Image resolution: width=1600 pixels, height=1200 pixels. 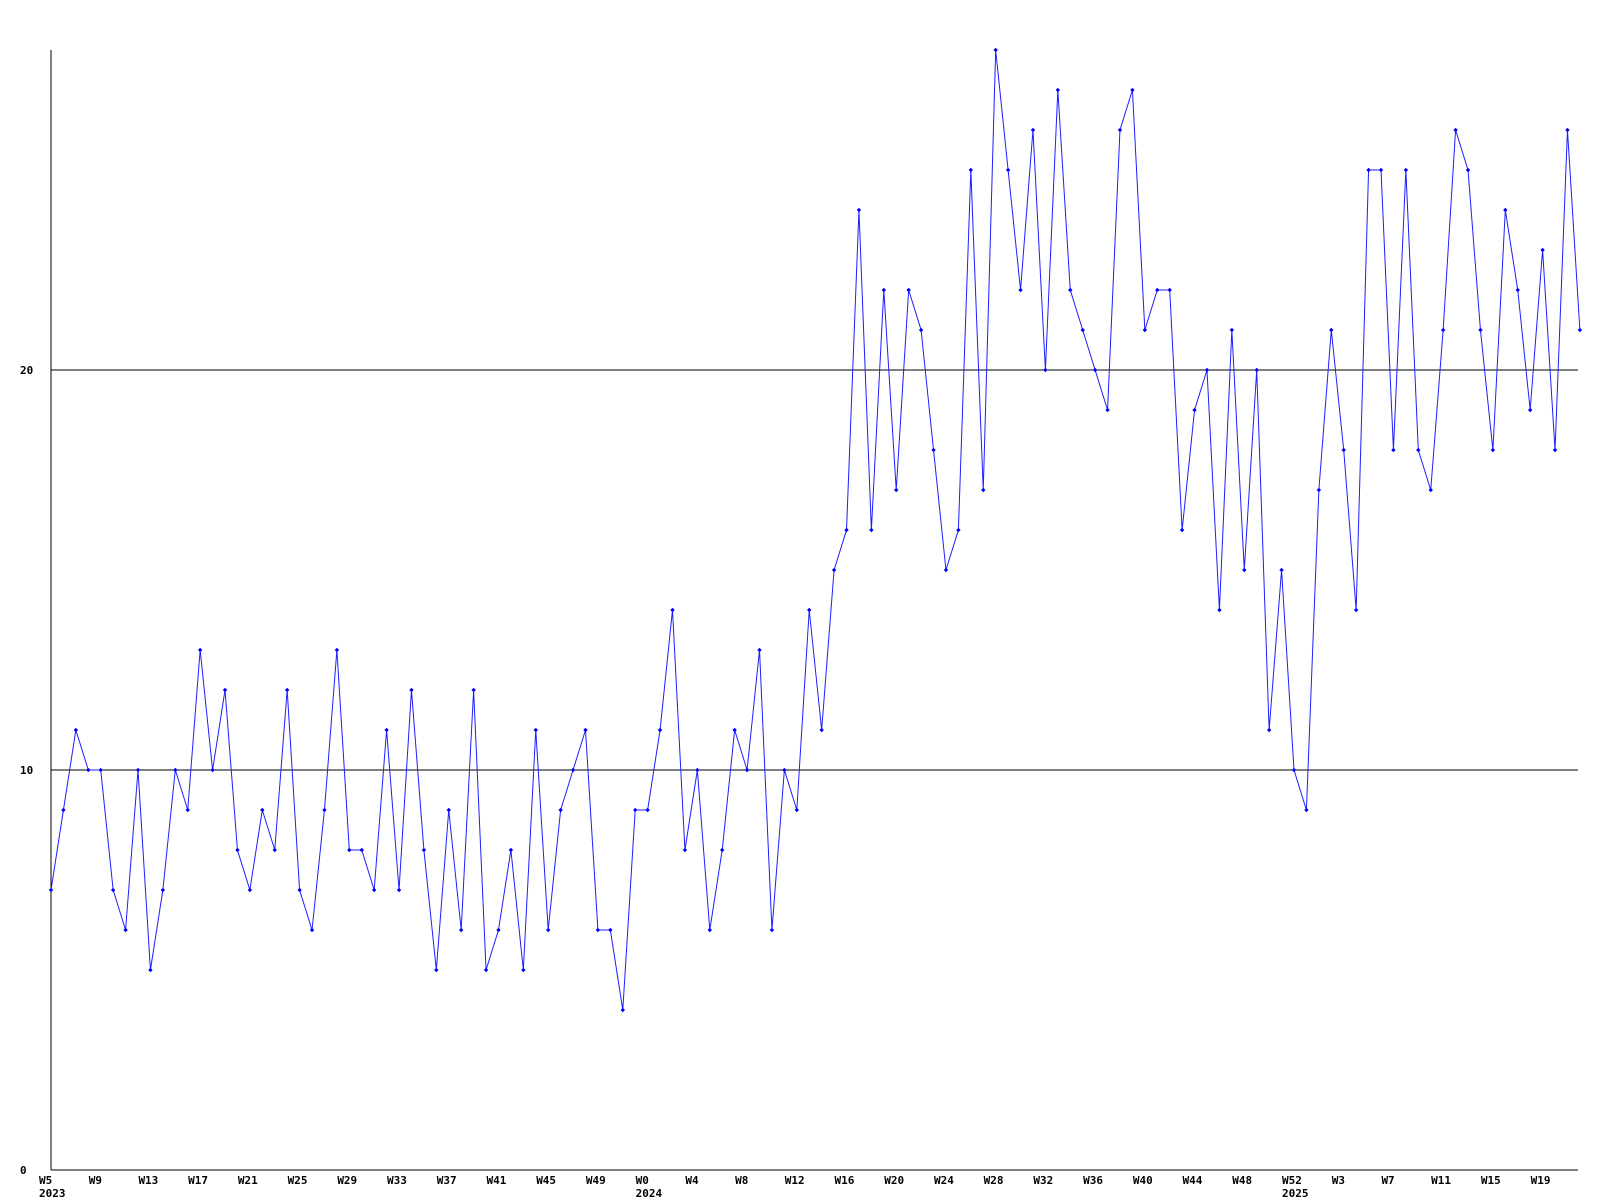 I want to click on x-tick-label: W28, so click(x=994, y=1180).